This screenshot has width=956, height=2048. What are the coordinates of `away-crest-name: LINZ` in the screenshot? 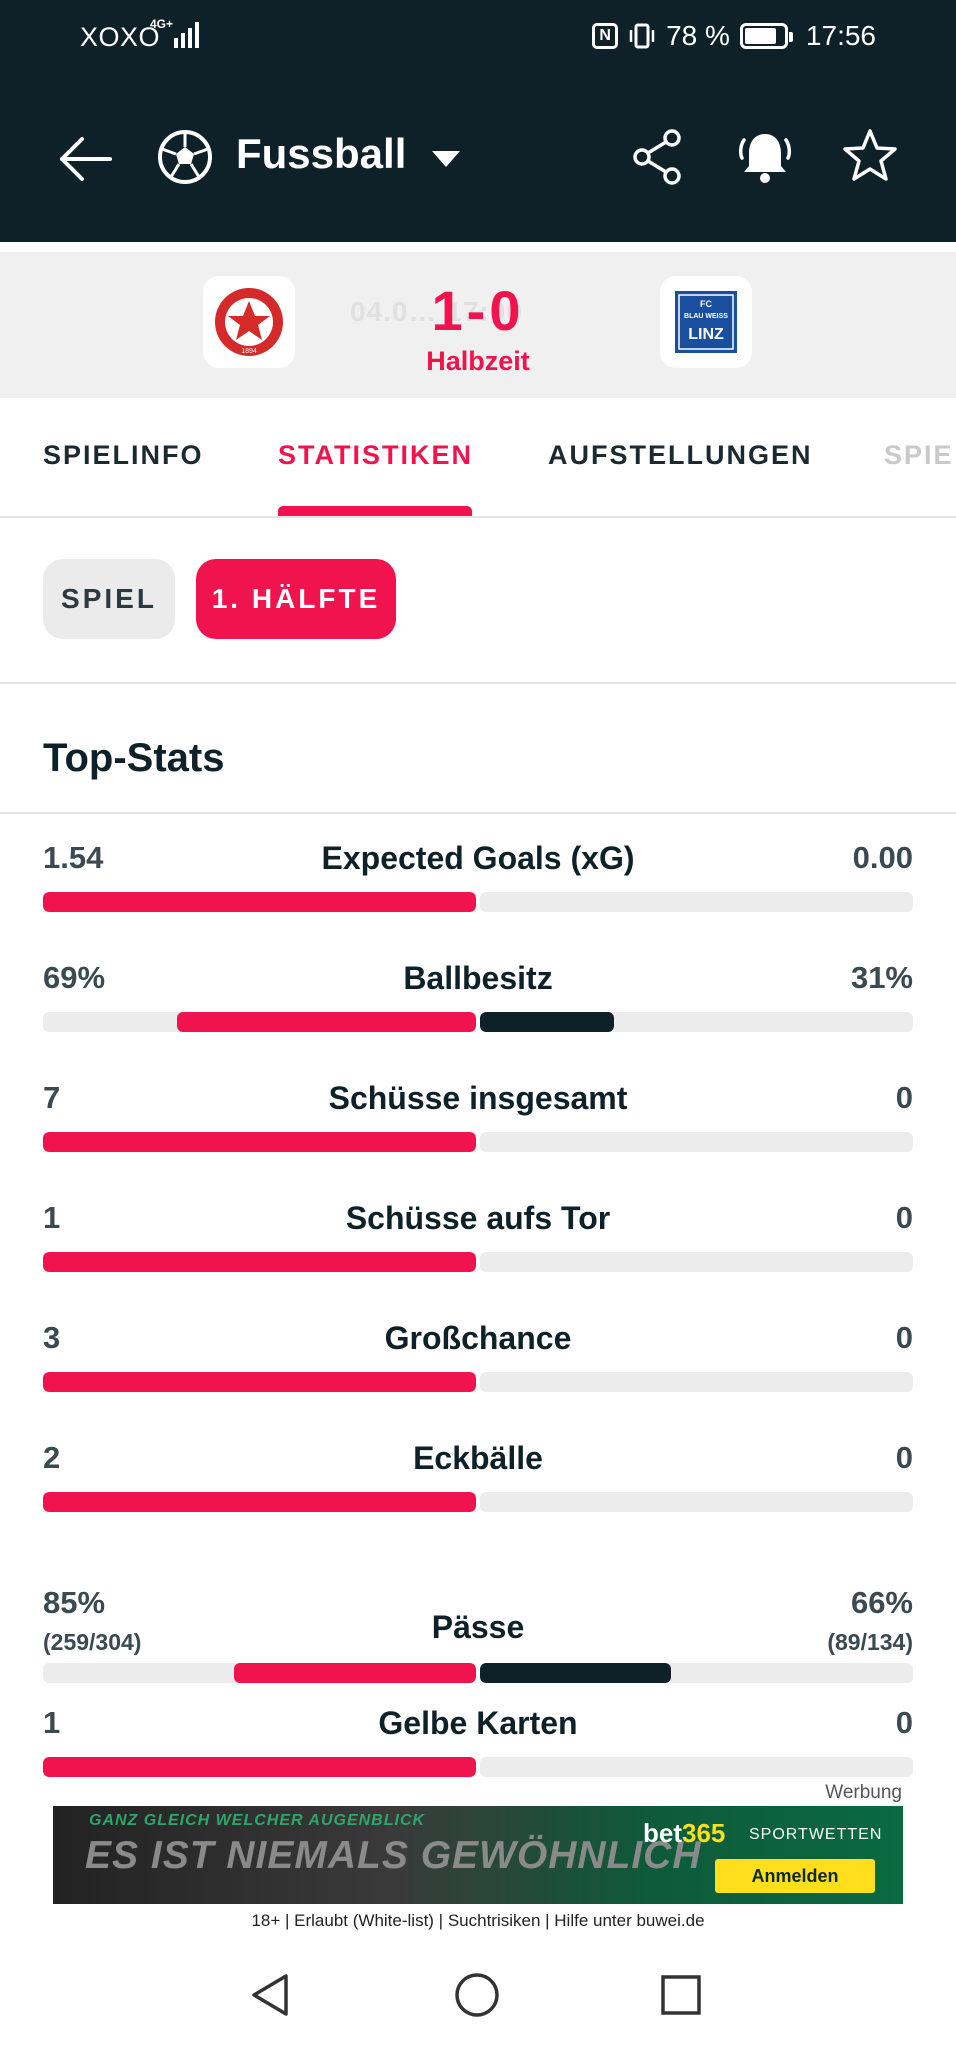 It's located at (706, 334).